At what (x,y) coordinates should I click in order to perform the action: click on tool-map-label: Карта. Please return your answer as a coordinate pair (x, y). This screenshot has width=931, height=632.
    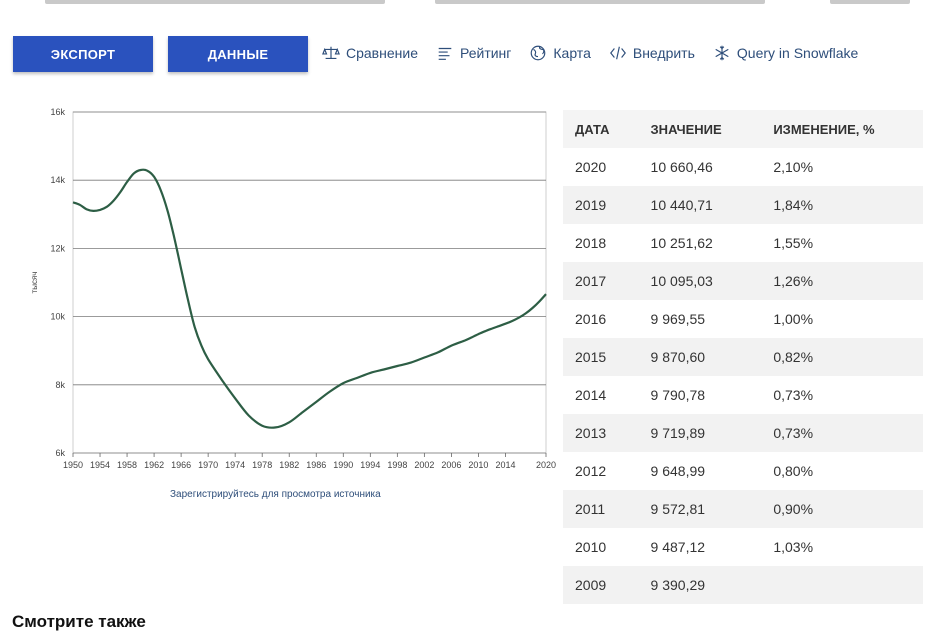
    Looking at the image, I should click on (572, 53).